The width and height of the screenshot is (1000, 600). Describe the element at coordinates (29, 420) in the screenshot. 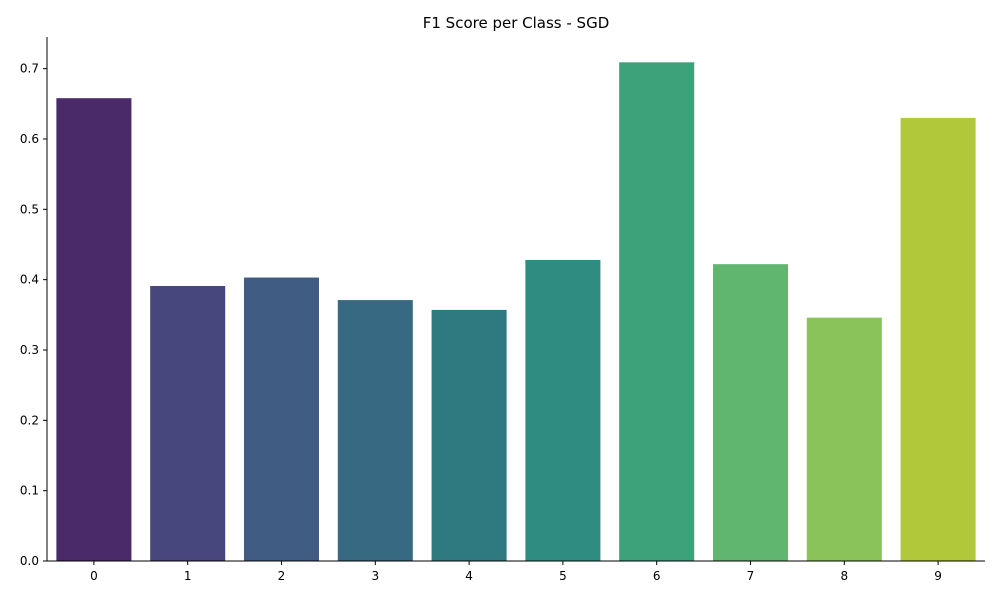

I see `y-tick-label: 0.2` at that location.